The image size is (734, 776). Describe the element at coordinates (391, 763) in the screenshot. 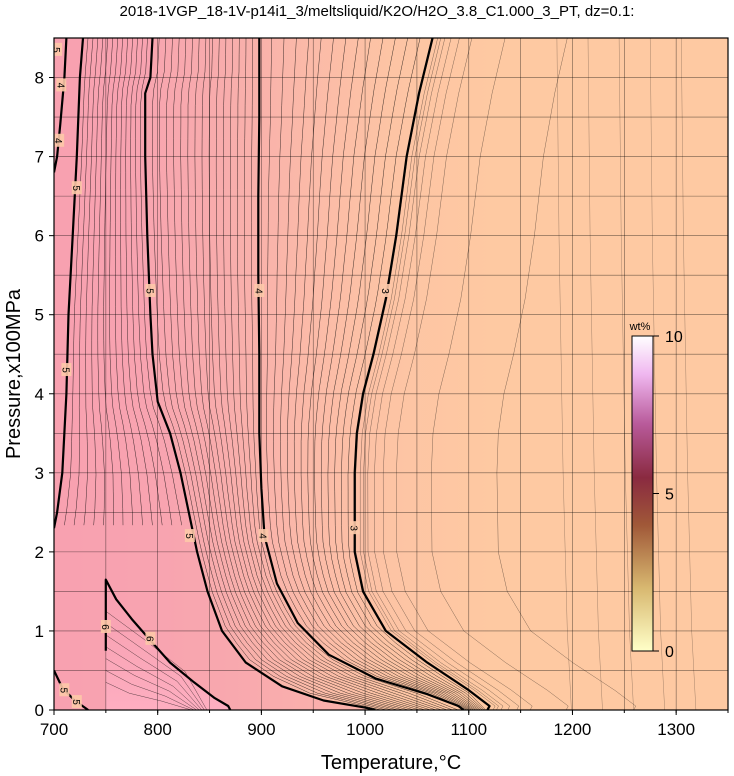

I see `x-axis-title: Temperature,°C` at that location.